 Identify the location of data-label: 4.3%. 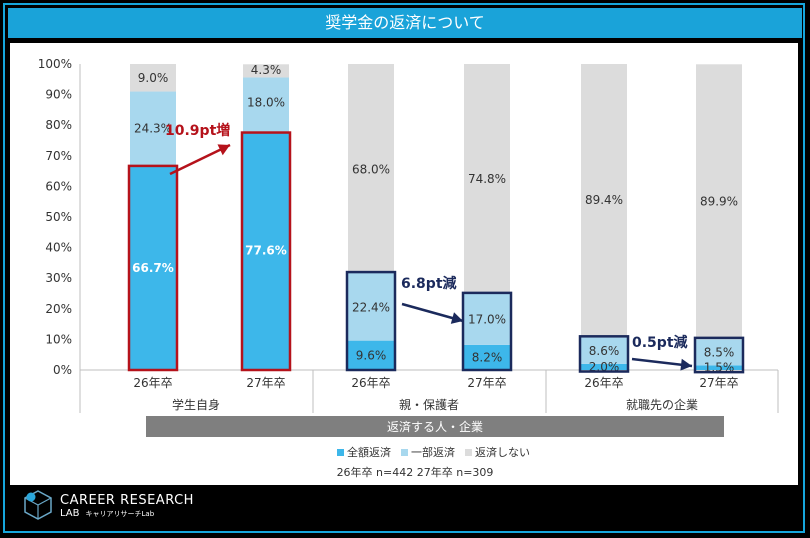
(266, 70).